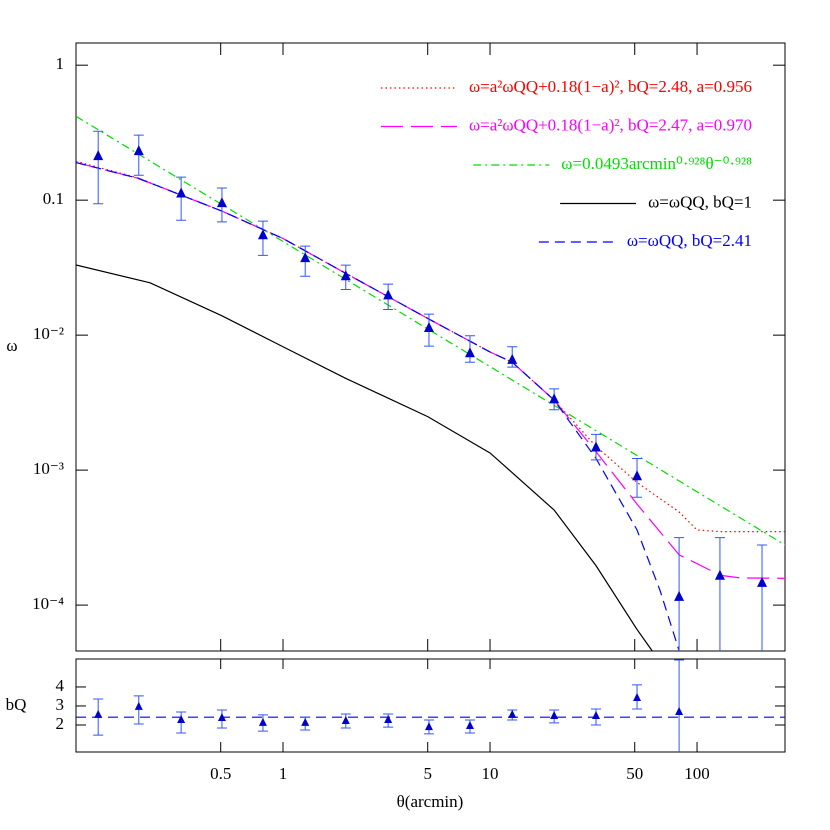 The image size is (830, 830). I want to click on x-tick-label: 10, so click(490, 773).